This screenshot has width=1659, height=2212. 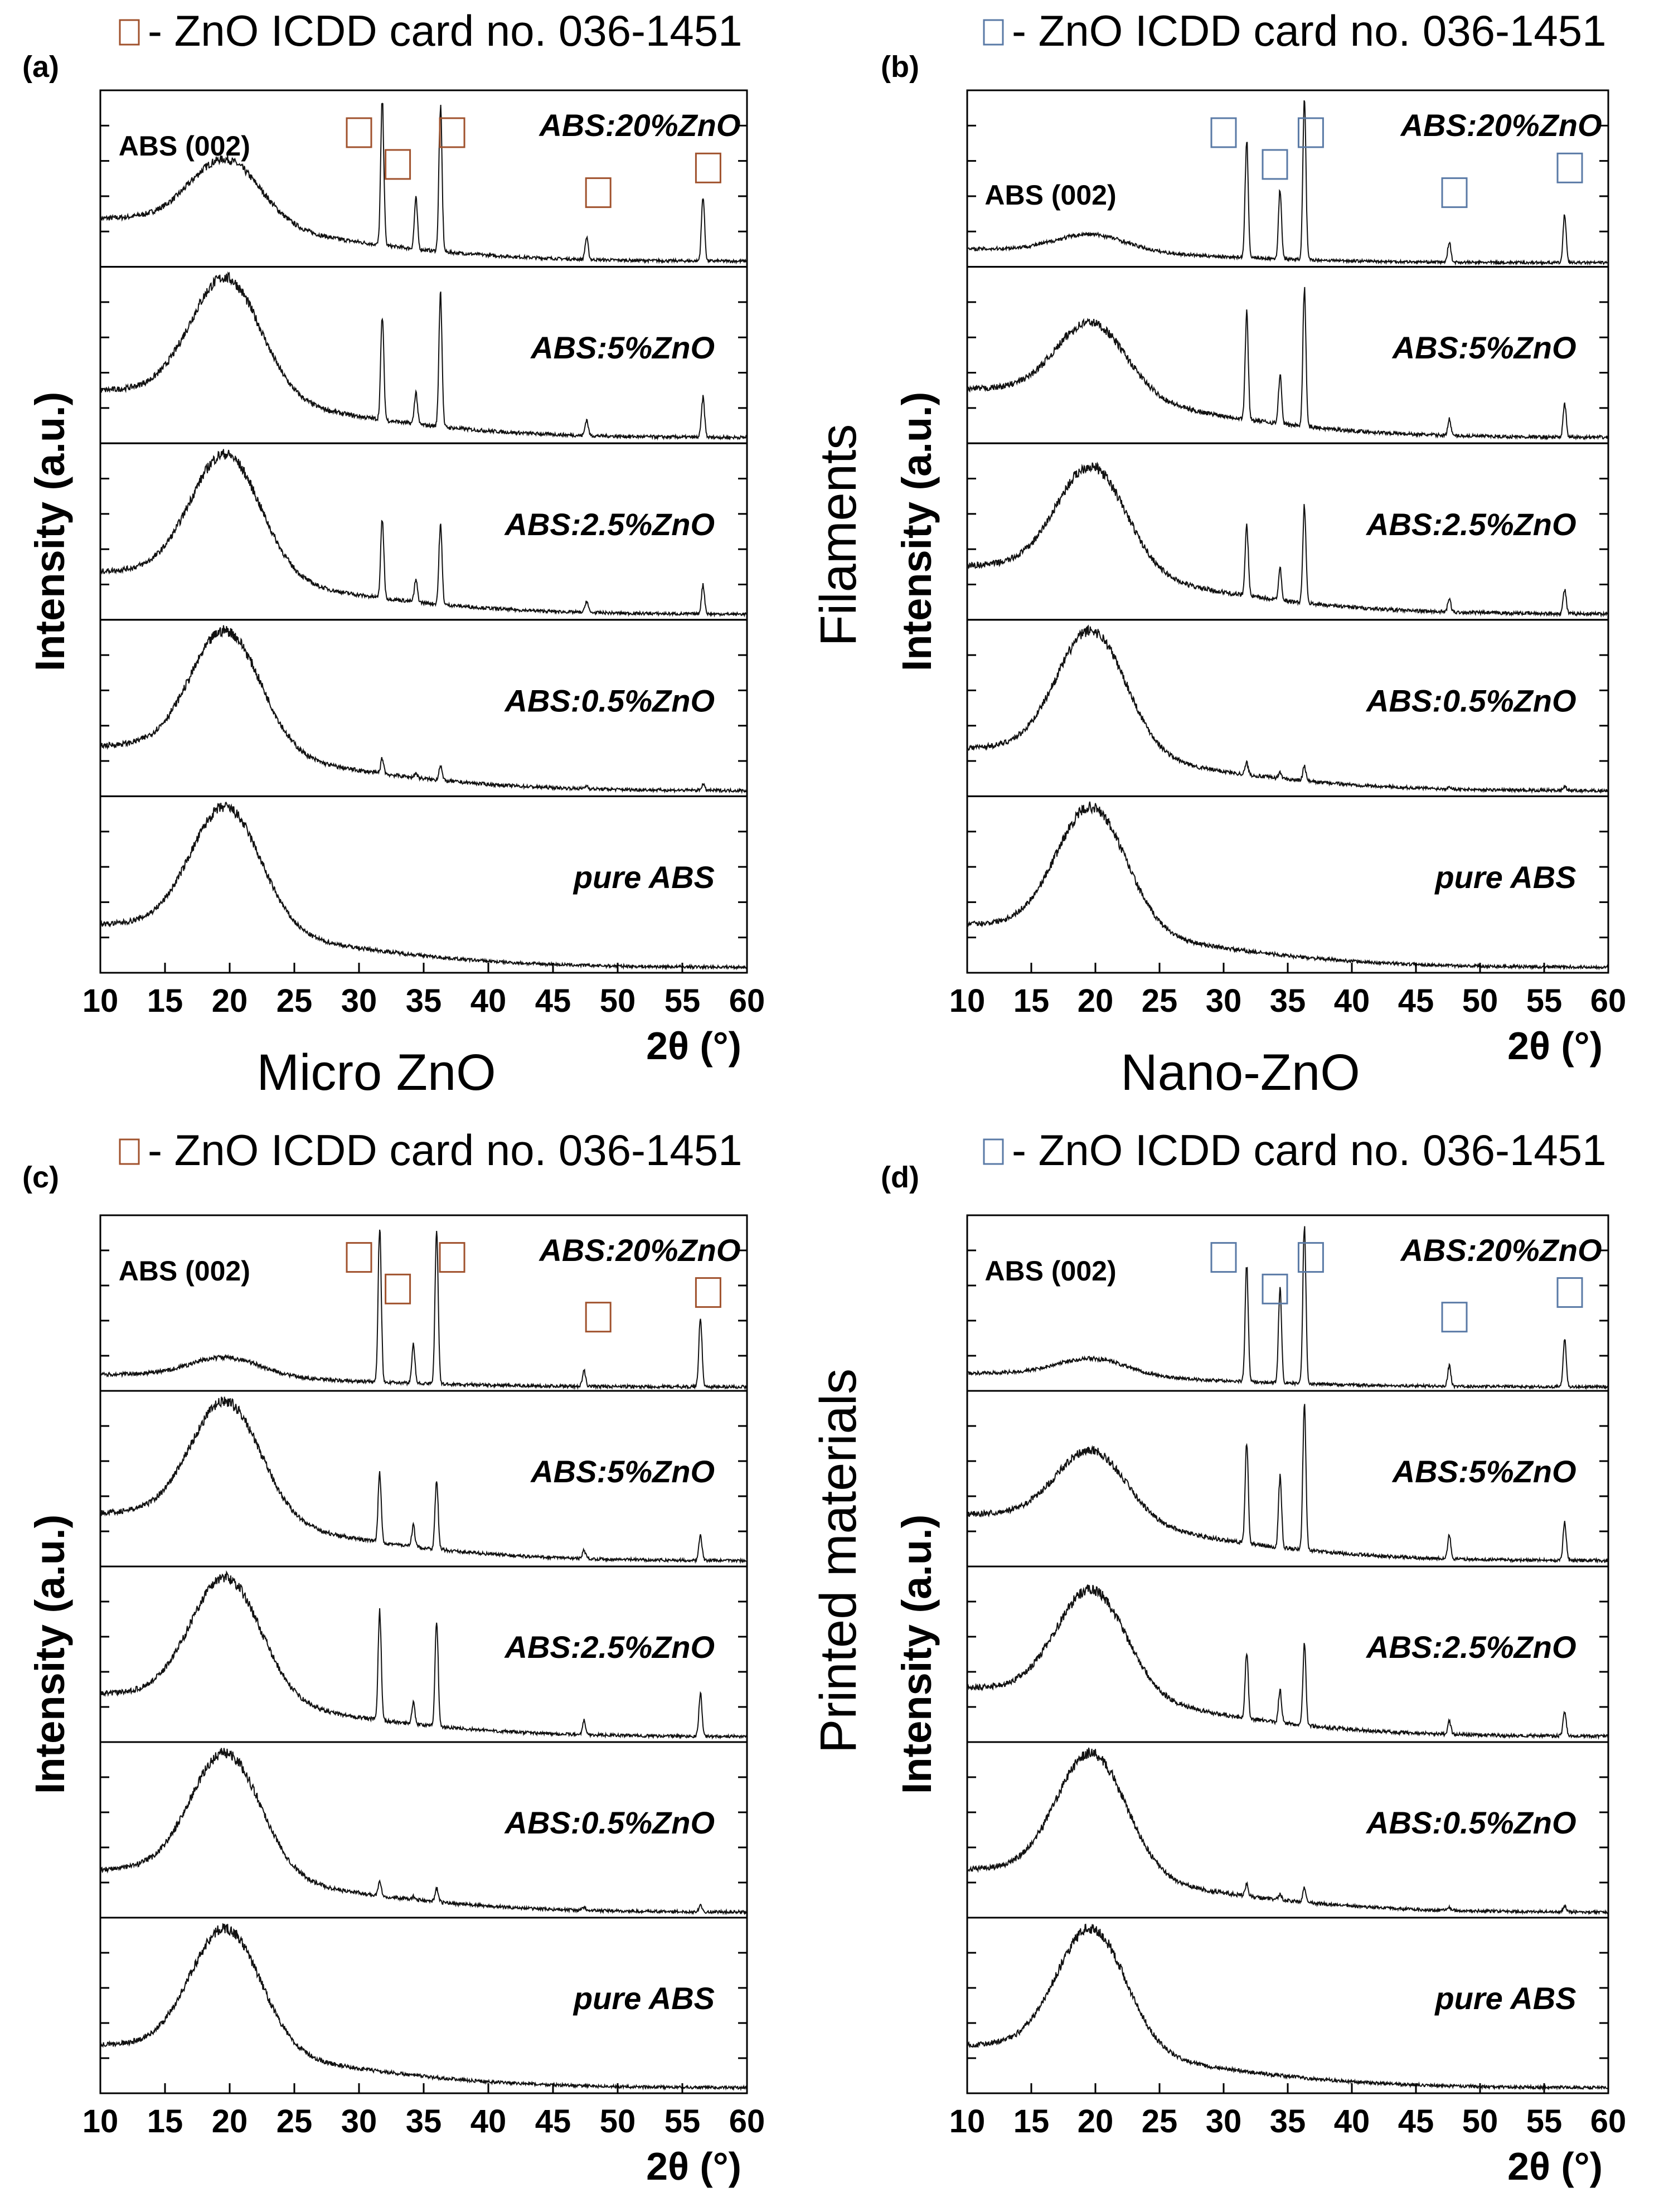 What do you see at coordinates (184, 1271) in the screenshot?
I see `abs-002-annotation: ABS (002)` at bounding box center [184, 1271].